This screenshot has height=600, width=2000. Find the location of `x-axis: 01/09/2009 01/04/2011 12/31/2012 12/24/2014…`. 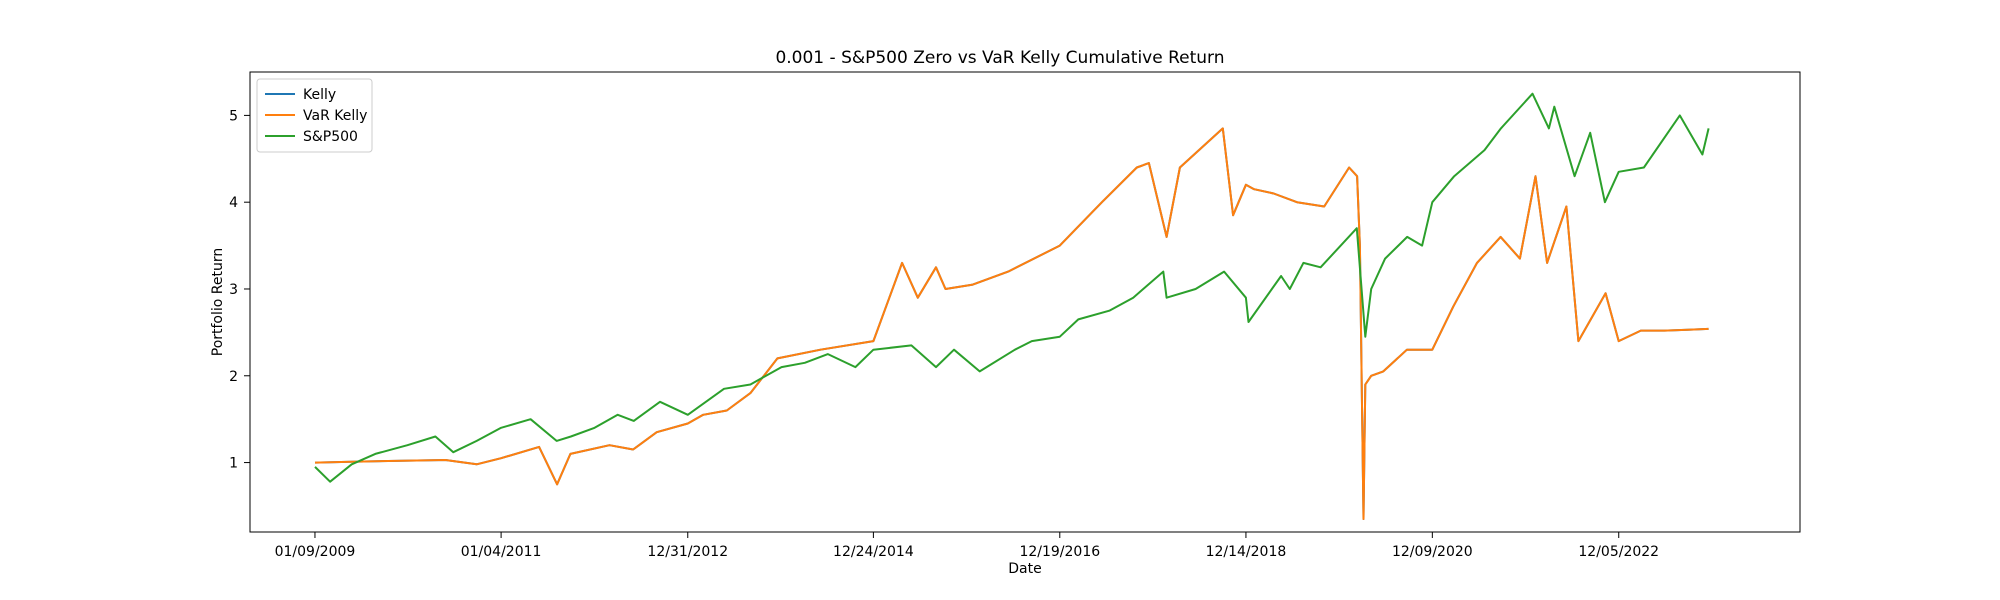

x-axis: 01/09/2009 01/04/2011 12/31/2012 12/24/2014… is located at coordinates (967, 546).